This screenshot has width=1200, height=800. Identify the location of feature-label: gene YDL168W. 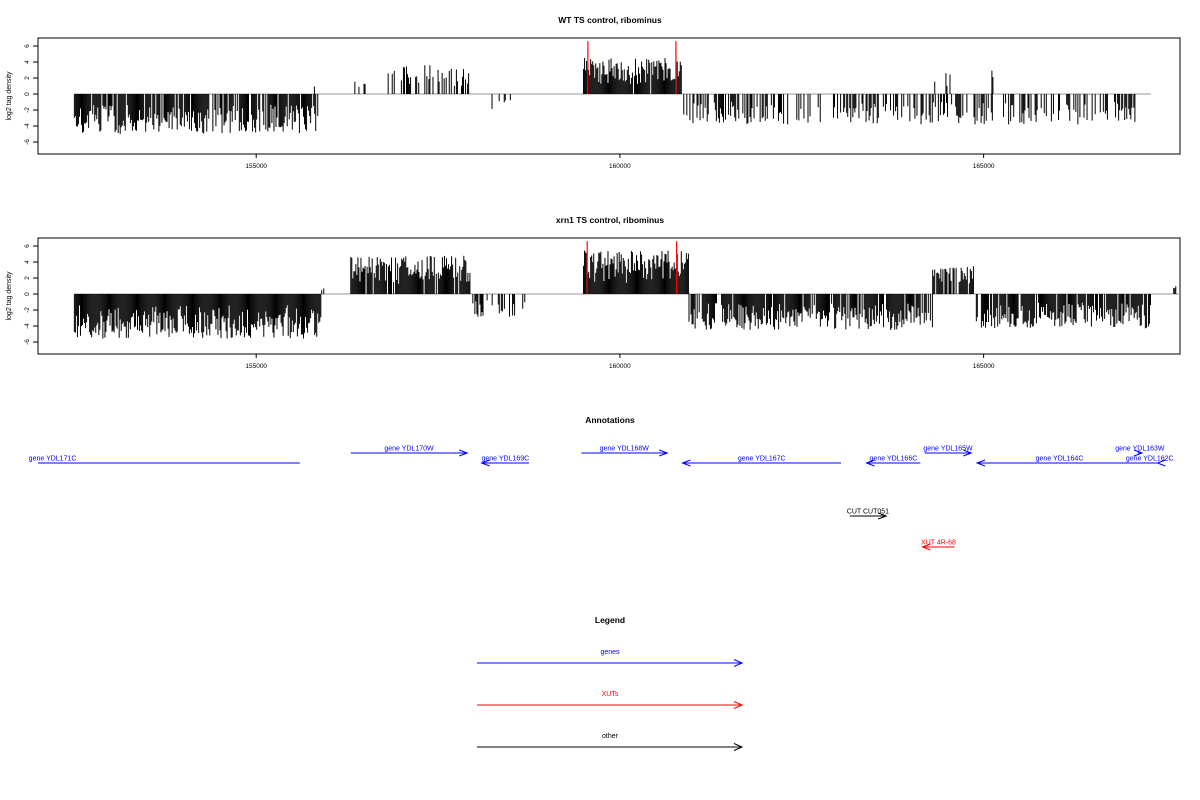
(625, 449).